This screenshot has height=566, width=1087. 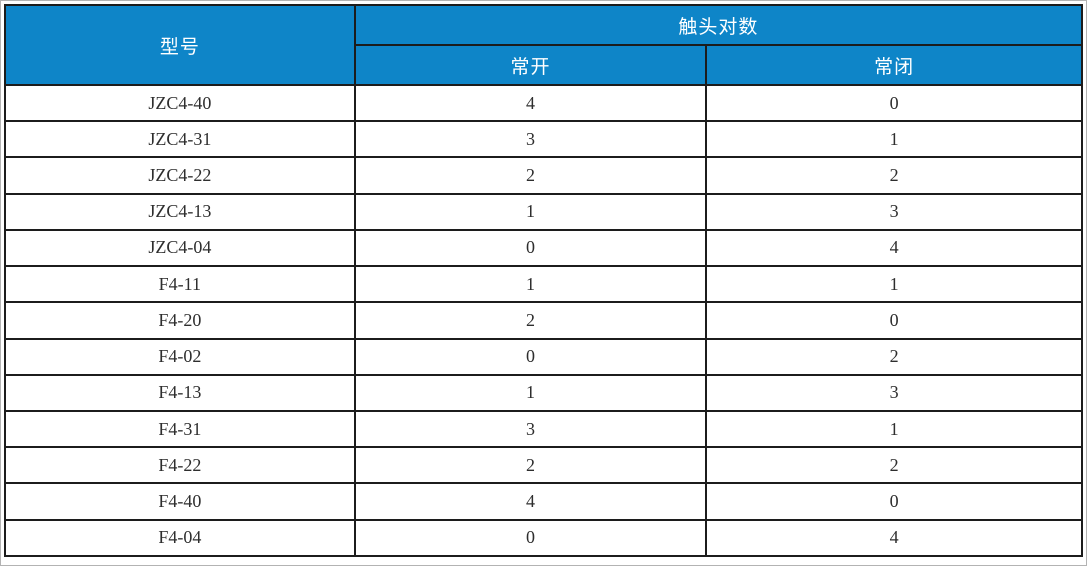 I want to click on model-cell: JZC4-31, so click(x=180, y=139).